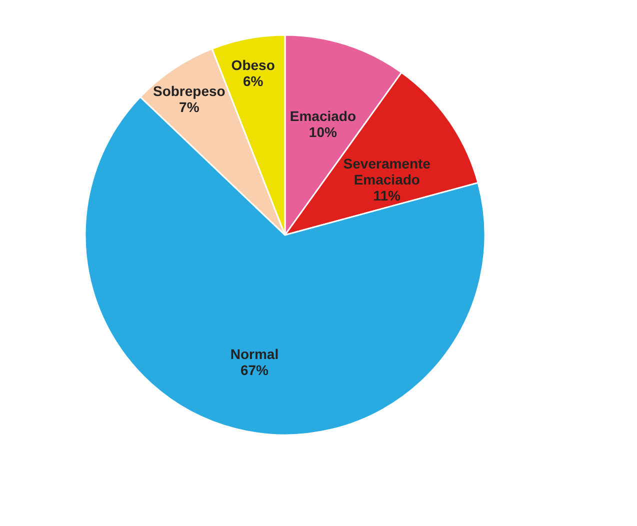 The width and height of the screenshot is (637, 526). Describe the element at coordinates (255, 370) in the screenshot. I see `data-label: 67%` at that location.